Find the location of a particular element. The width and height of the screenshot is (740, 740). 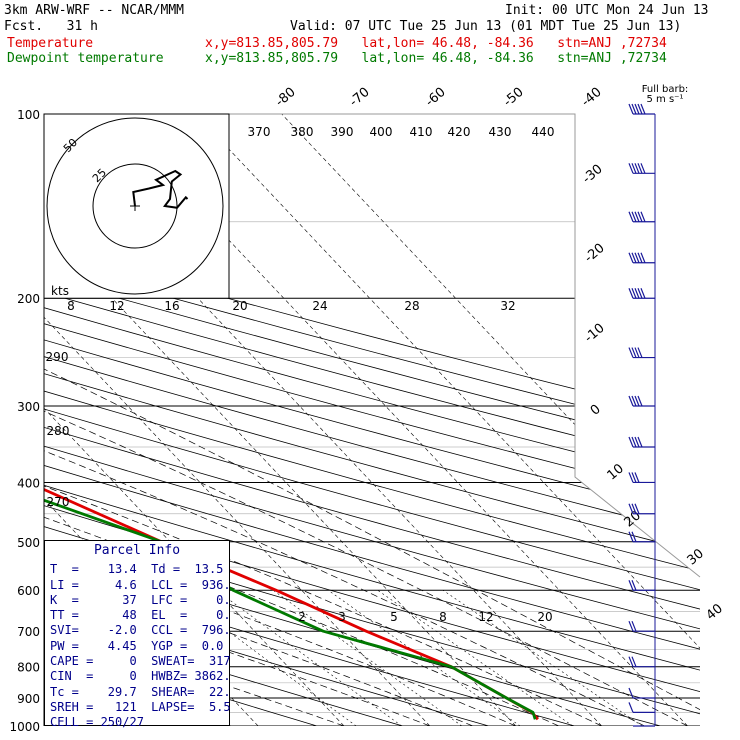

hodograph-axis-tick: 20 is located at coordinates (239, 306).